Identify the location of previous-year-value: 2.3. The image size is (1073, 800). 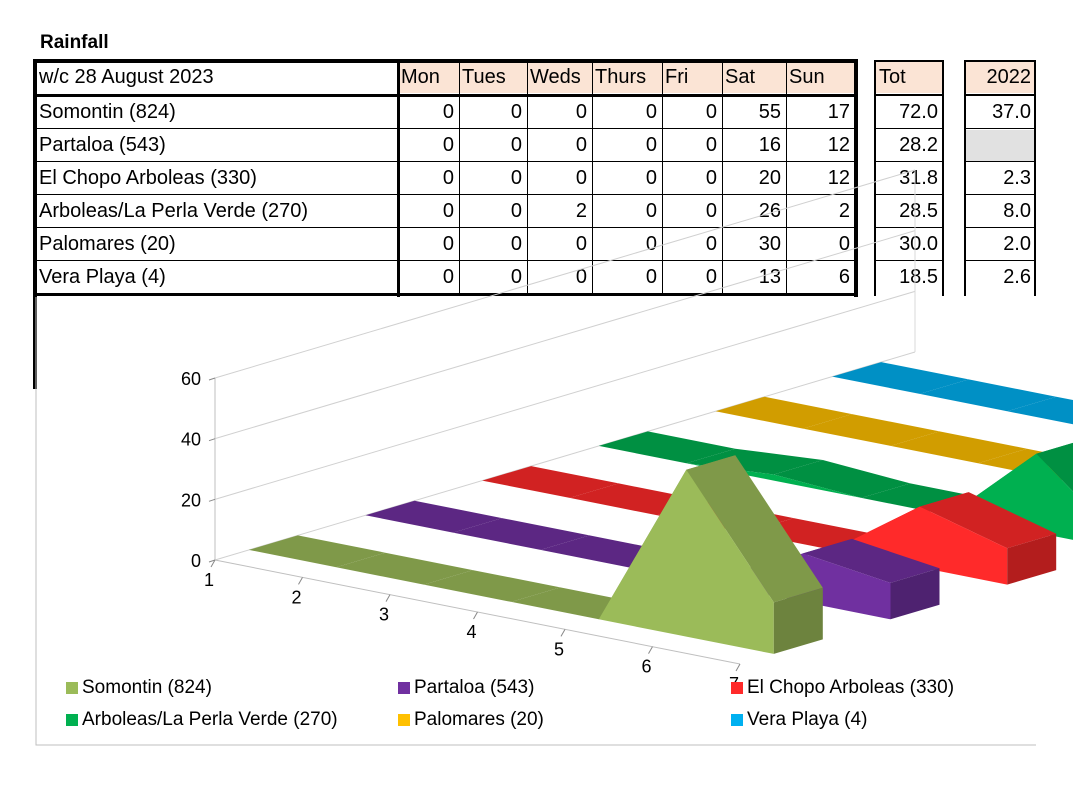
(1017, 178).